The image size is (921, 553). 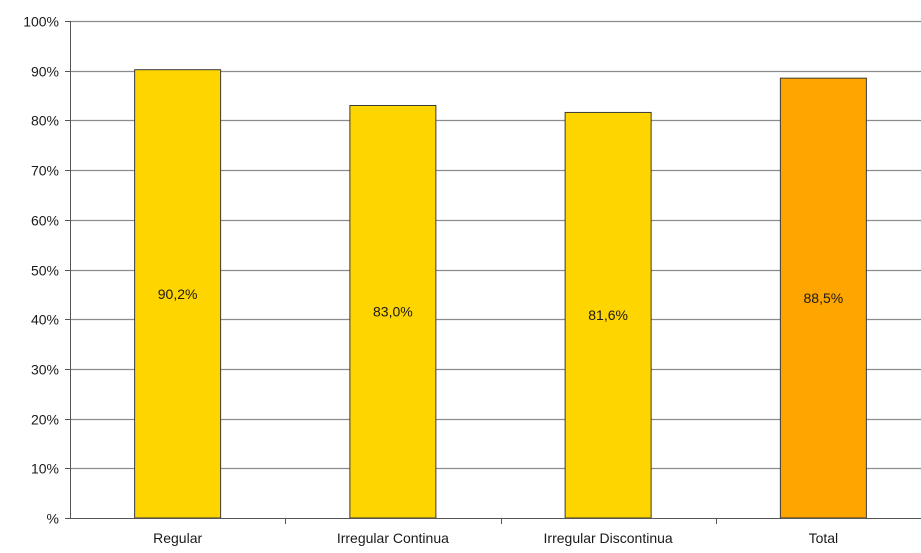 I want to click on category-label: Irregular Continua, so click(x=393, y=538).